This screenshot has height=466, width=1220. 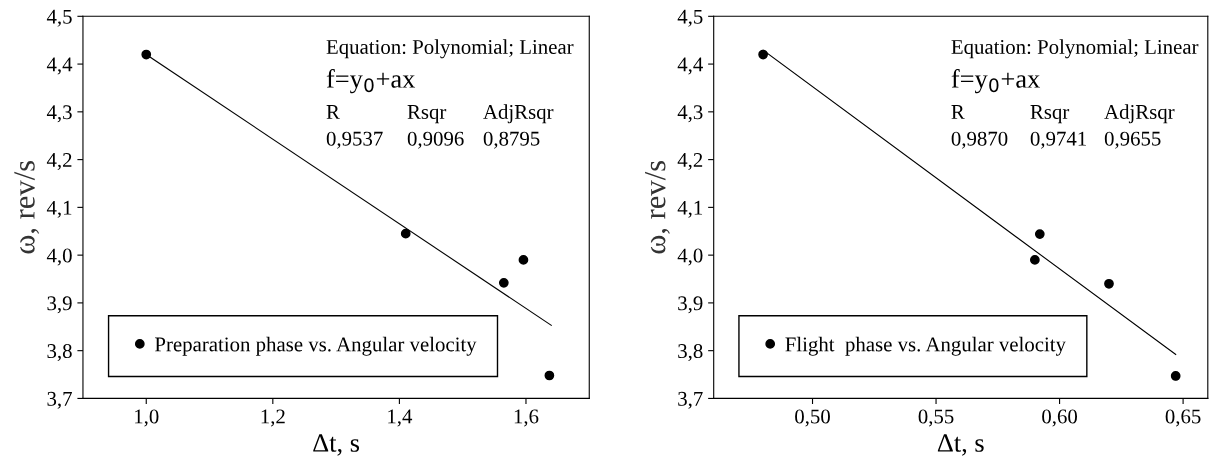 What do you see at coordinates (1059, 418) in the screenshot?
I see `x-tick-label: 0,60` at bounding box center [1059, 418].